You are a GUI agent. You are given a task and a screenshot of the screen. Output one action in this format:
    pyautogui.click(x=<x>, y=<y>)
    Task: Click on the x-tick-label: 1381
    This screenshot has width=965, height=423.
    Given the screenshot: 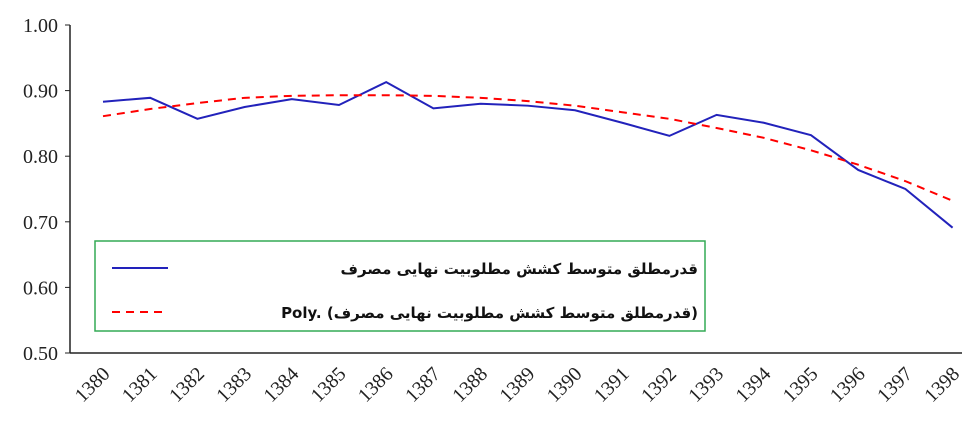 What is the action you would take?
    pyautogui.click(x=140, y=385)
    